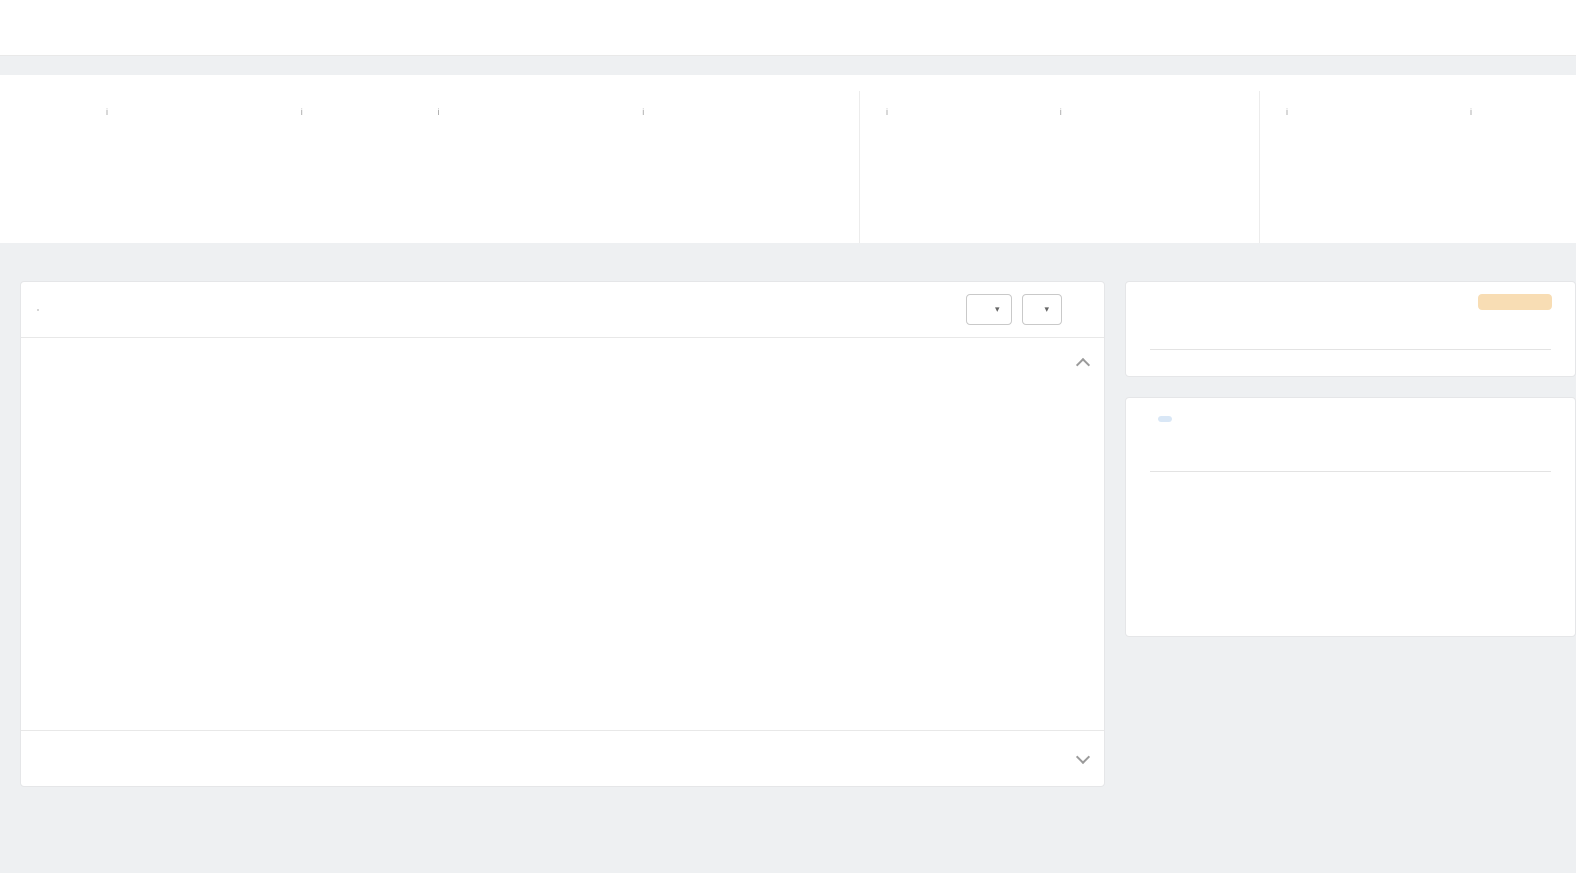 The height and width of the screenshot is (873, 1576). What do you see at coordinates (258, 134) in the screenshot?
I see `ur-donut` at bounding box center [258, 134].